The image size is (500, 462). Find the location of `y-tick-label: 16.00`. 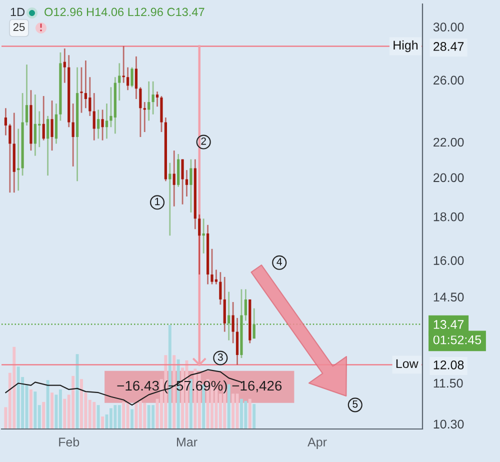

y-tick-label: 16.00 is located at coordinates (449, 260).